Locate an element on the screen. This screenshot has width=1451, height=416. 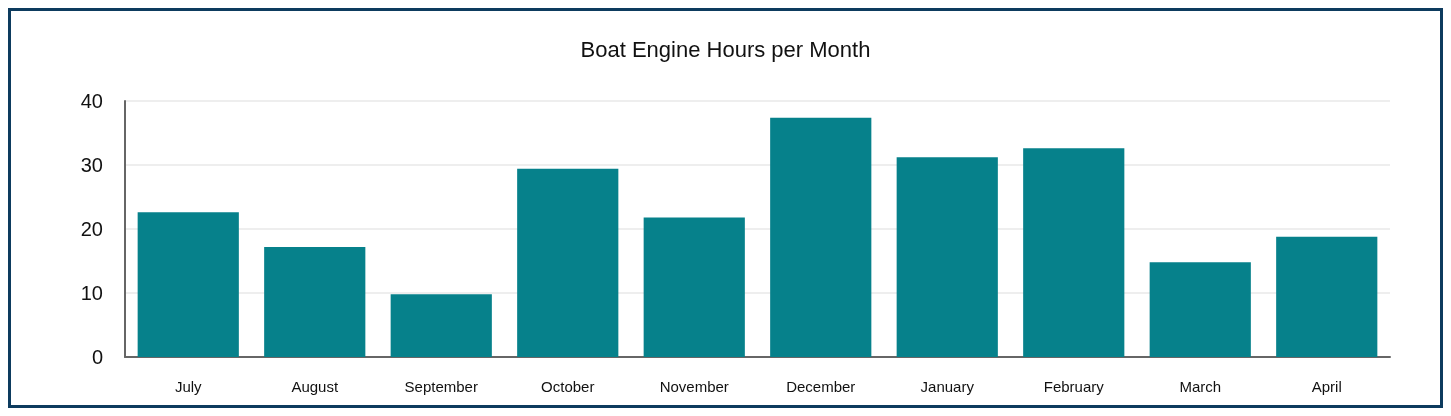
x-tick-label: September is located at coordinates (441, 386).